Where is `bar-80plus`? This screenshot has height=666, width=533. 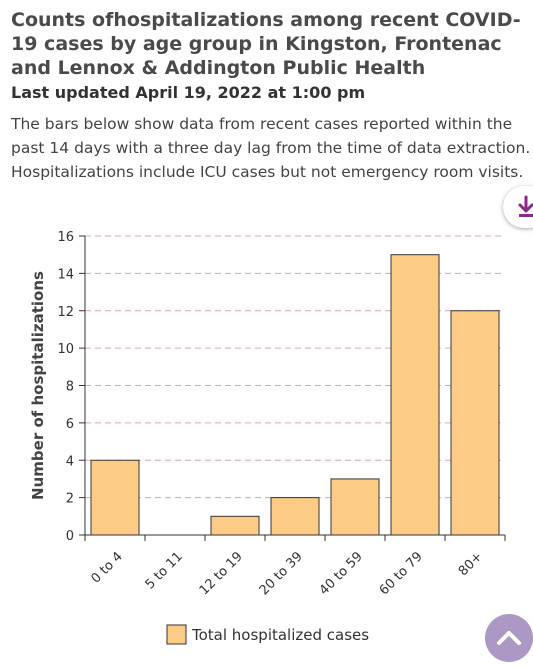
bar-80plus is located at coordinates (475, 423).